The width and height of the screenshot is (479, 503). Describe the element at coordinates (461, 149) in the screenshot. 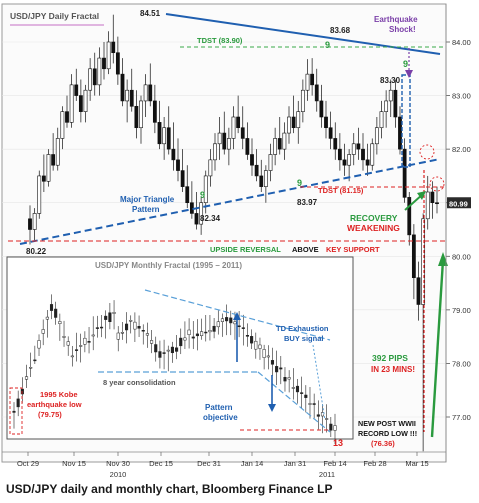

I see `y-tick-label: 82.00` at that location.